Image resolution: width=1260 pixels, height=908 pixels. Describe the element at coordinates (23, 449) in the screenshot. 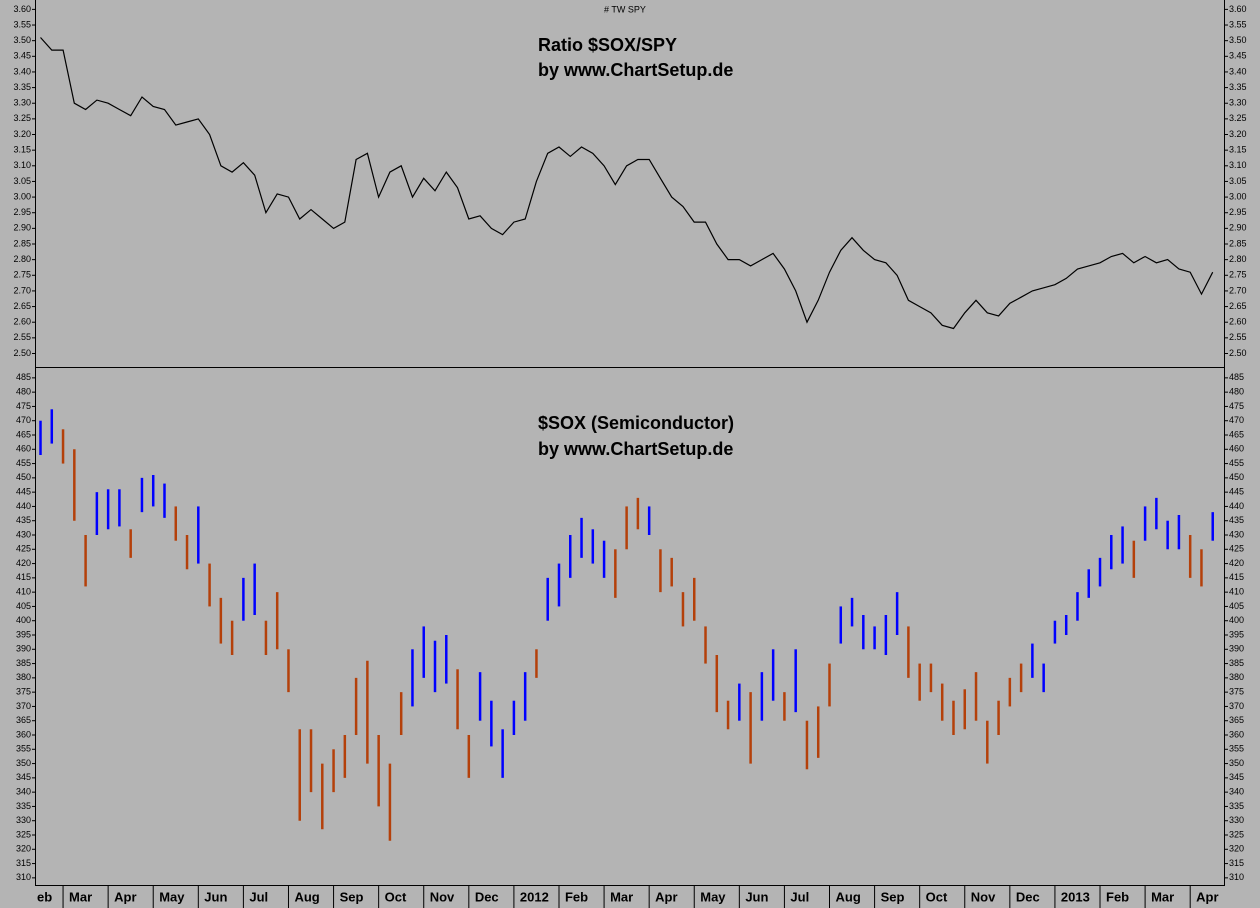

I see `y-tick-label: 460` at that location.